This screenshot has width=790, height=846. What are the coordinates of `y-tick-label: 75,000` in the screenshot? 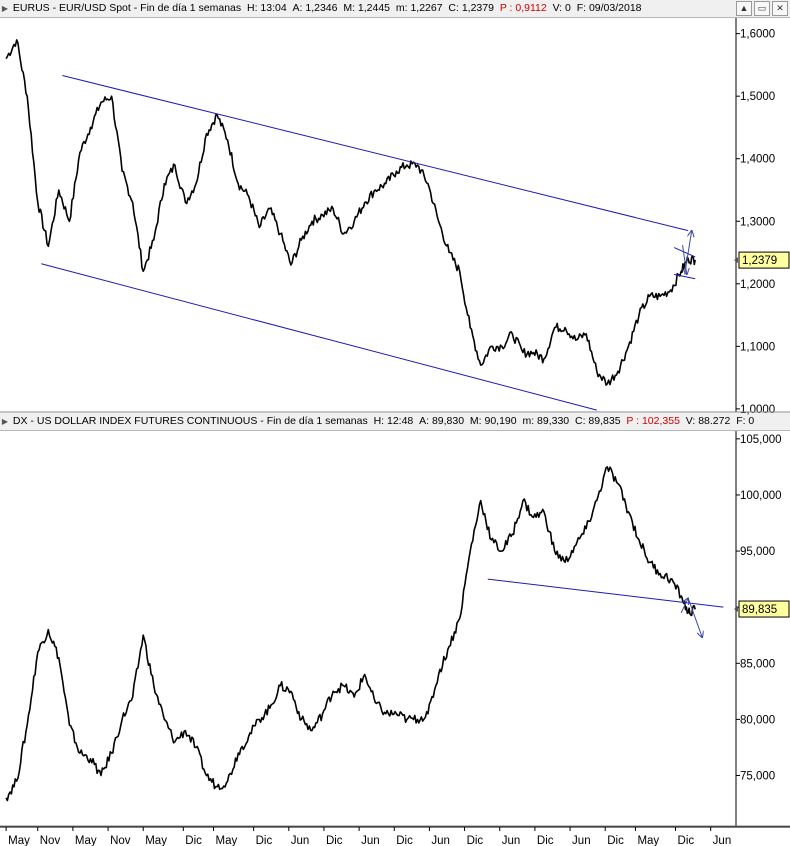 It's located at (757, 777).